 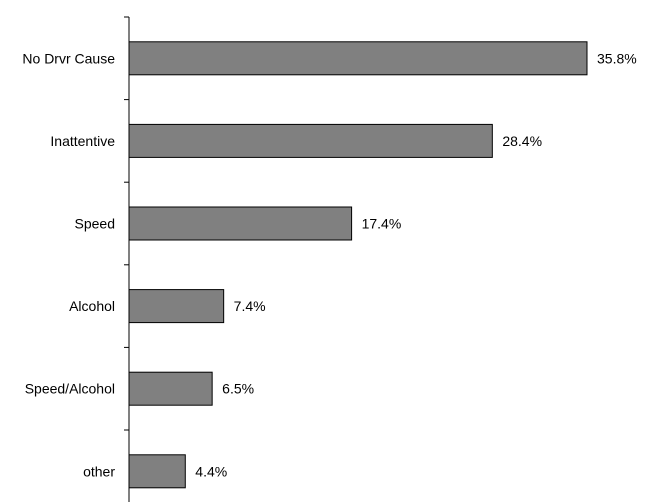 I want to click on data-label: 7.4%, so click(x=250, y=306).